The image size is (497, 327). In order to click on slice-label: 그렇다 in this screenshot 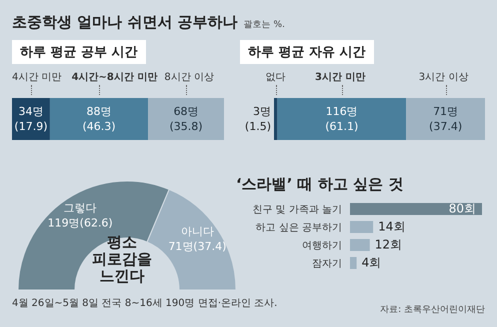, I will do `click(80, 208)`.